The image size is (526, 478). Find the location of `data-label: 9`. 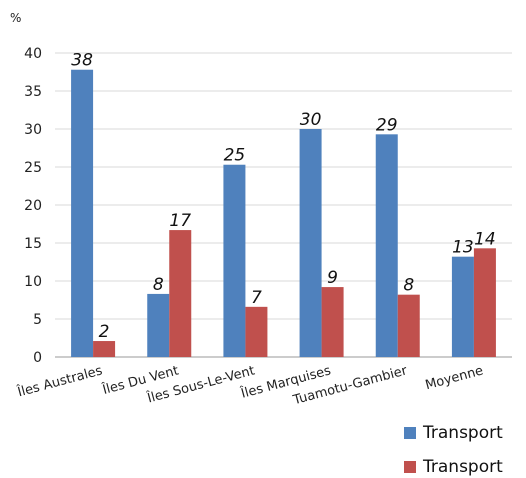

data-label: 9 is located at coordinates (332, 278).